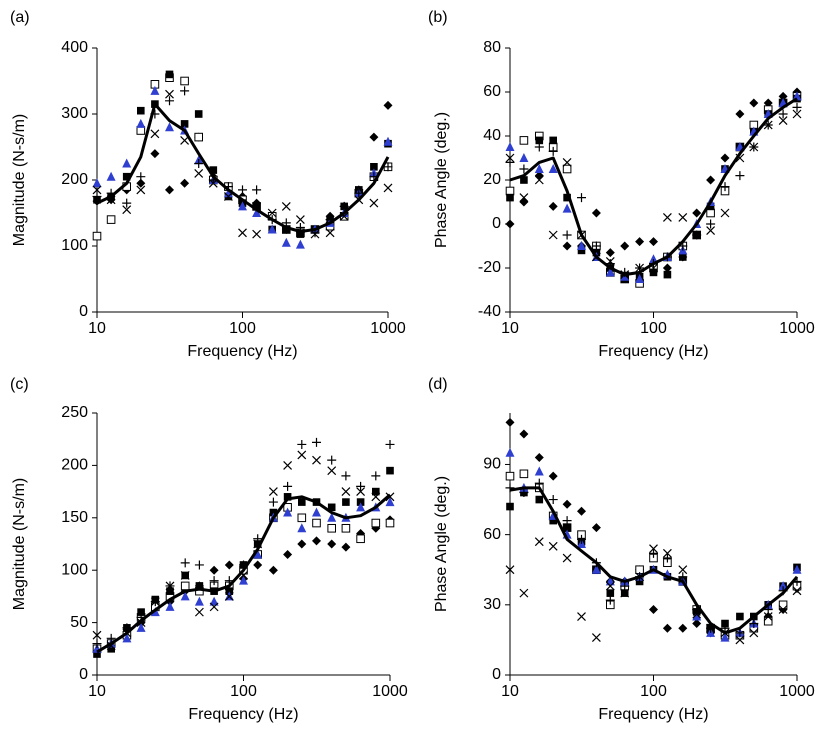  I want to click on x-axis-label: Frequency (Hz), so click(242, 351).